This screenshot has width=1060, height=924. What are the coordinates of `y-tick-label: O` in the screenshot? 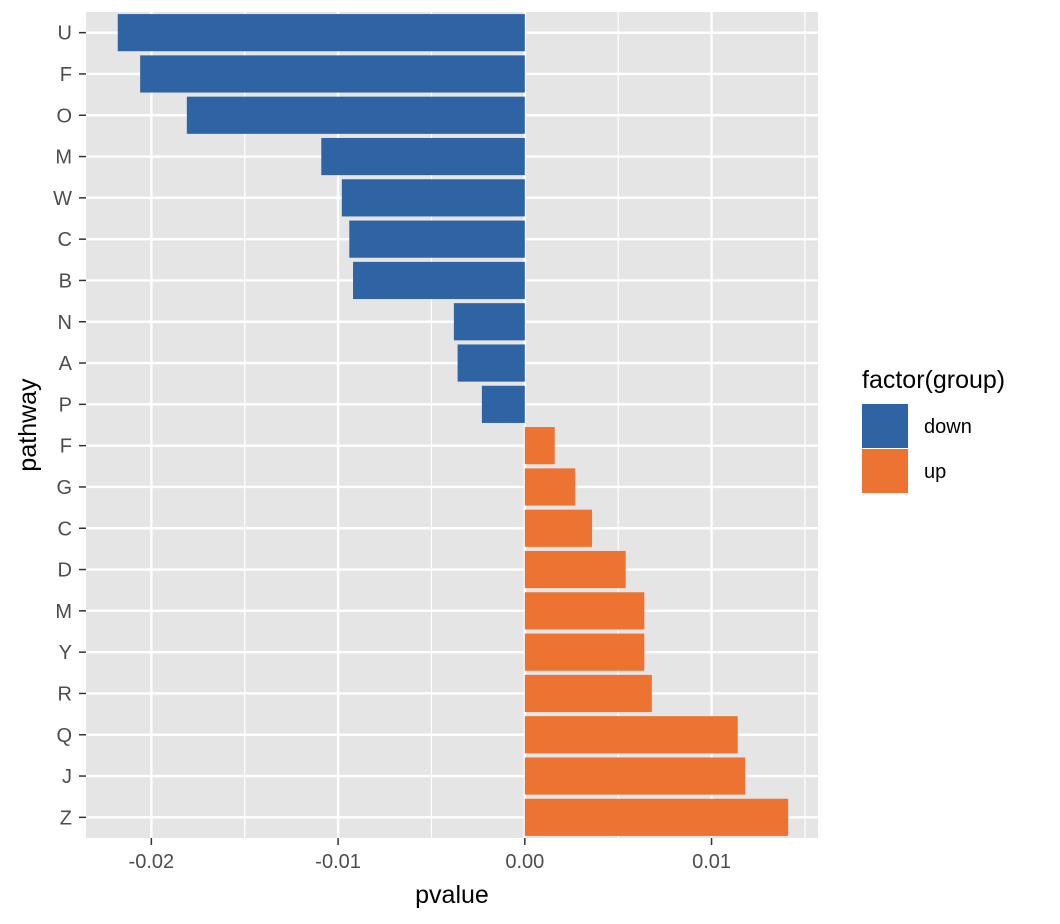 It's located at (64, 116).